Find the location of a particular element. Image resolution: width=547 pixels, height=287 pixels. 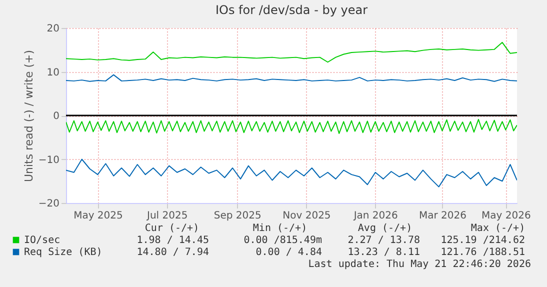

x-tick-label: Jul 2025 is located at coordinates (167, 216).